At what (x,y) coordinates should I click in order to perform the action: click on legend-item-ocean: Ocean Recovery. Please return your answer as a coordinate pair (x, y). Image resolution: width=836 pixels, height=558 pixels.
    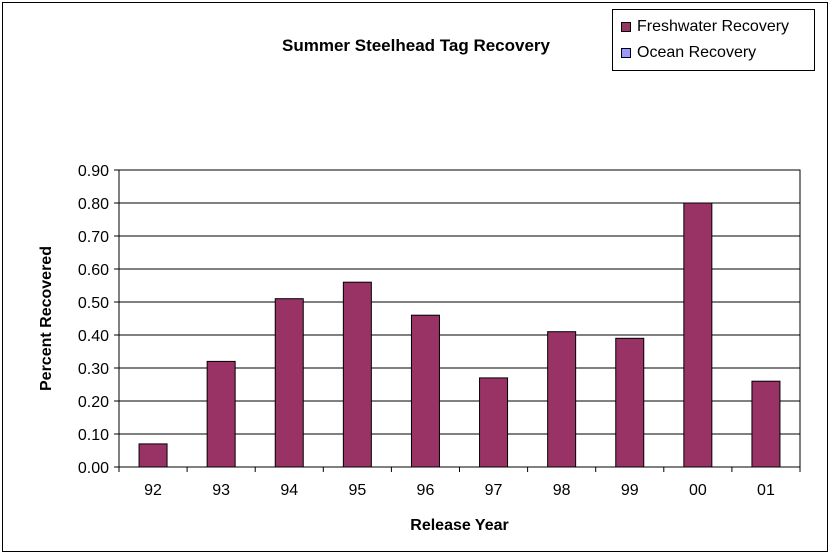
    Looking at the image, I should click on (688, 53).